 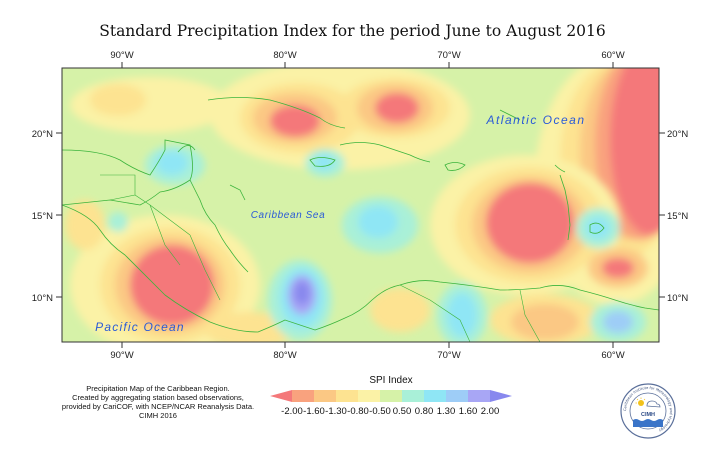 I want to click on sun-rays-icon, so click(x=640, y=400).